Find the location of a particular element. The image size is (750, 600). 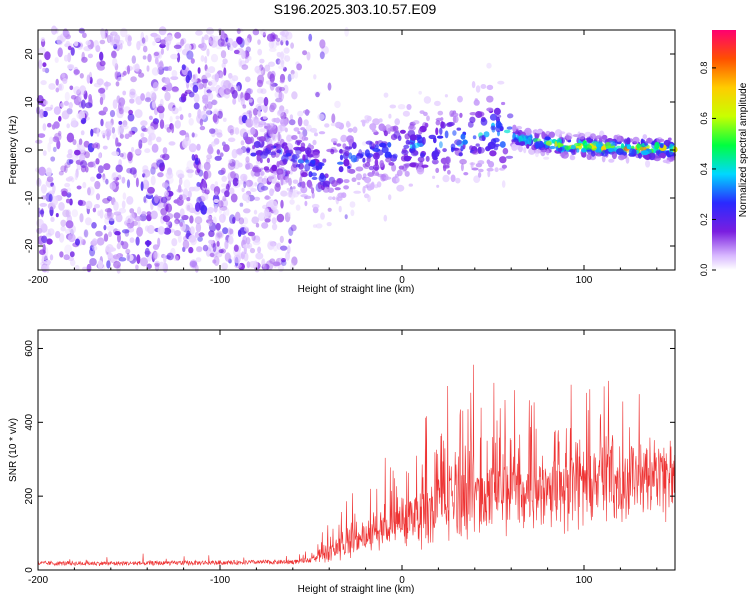

chart-title: S196.2025.303.10.57.E09 is located at coordinates (355, 9).